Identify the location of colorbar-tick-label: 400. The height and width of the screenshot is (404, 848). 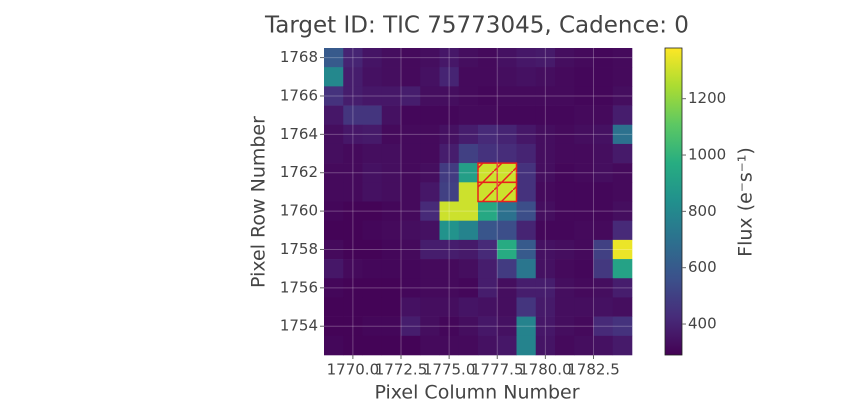
(702, 324).